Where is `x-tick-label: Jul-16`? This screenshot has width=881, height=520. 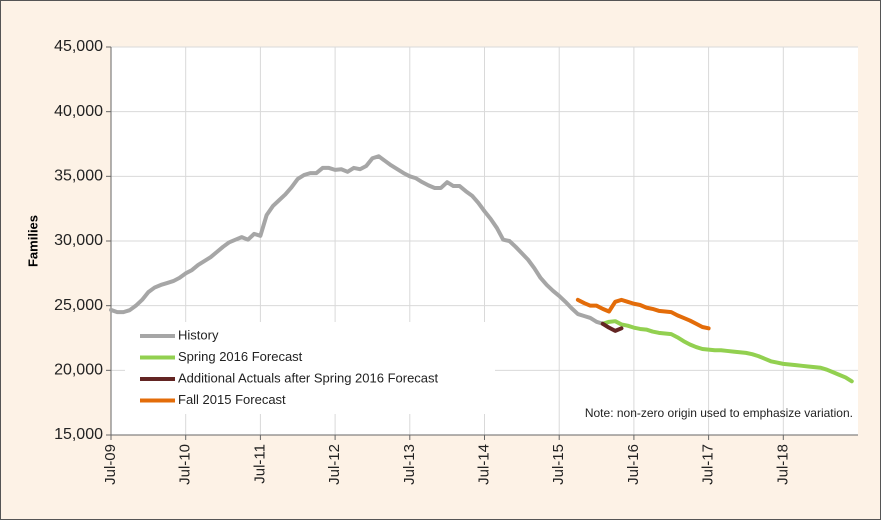 x-tick-label: Jul-16 is located at coordinates (633, 464).